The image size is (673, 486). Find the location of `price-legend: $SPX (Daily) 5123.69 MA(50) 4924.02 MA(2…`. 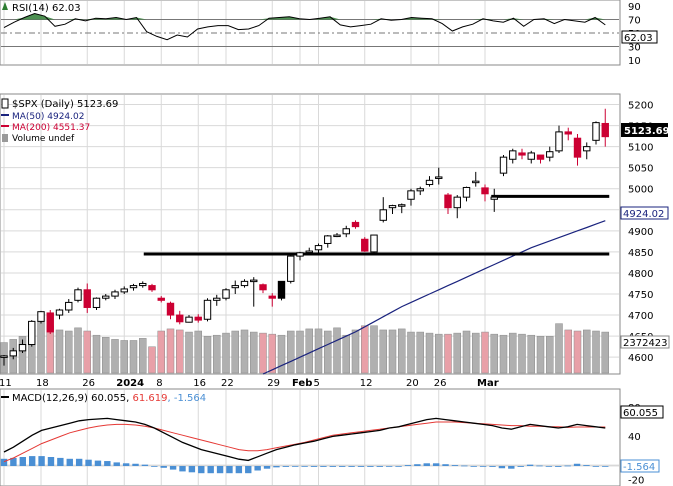

price-legend: $SPX (Daily) 5123.69 MA(50) 4924.02 MA(2… is located at coordinates (59, 121).